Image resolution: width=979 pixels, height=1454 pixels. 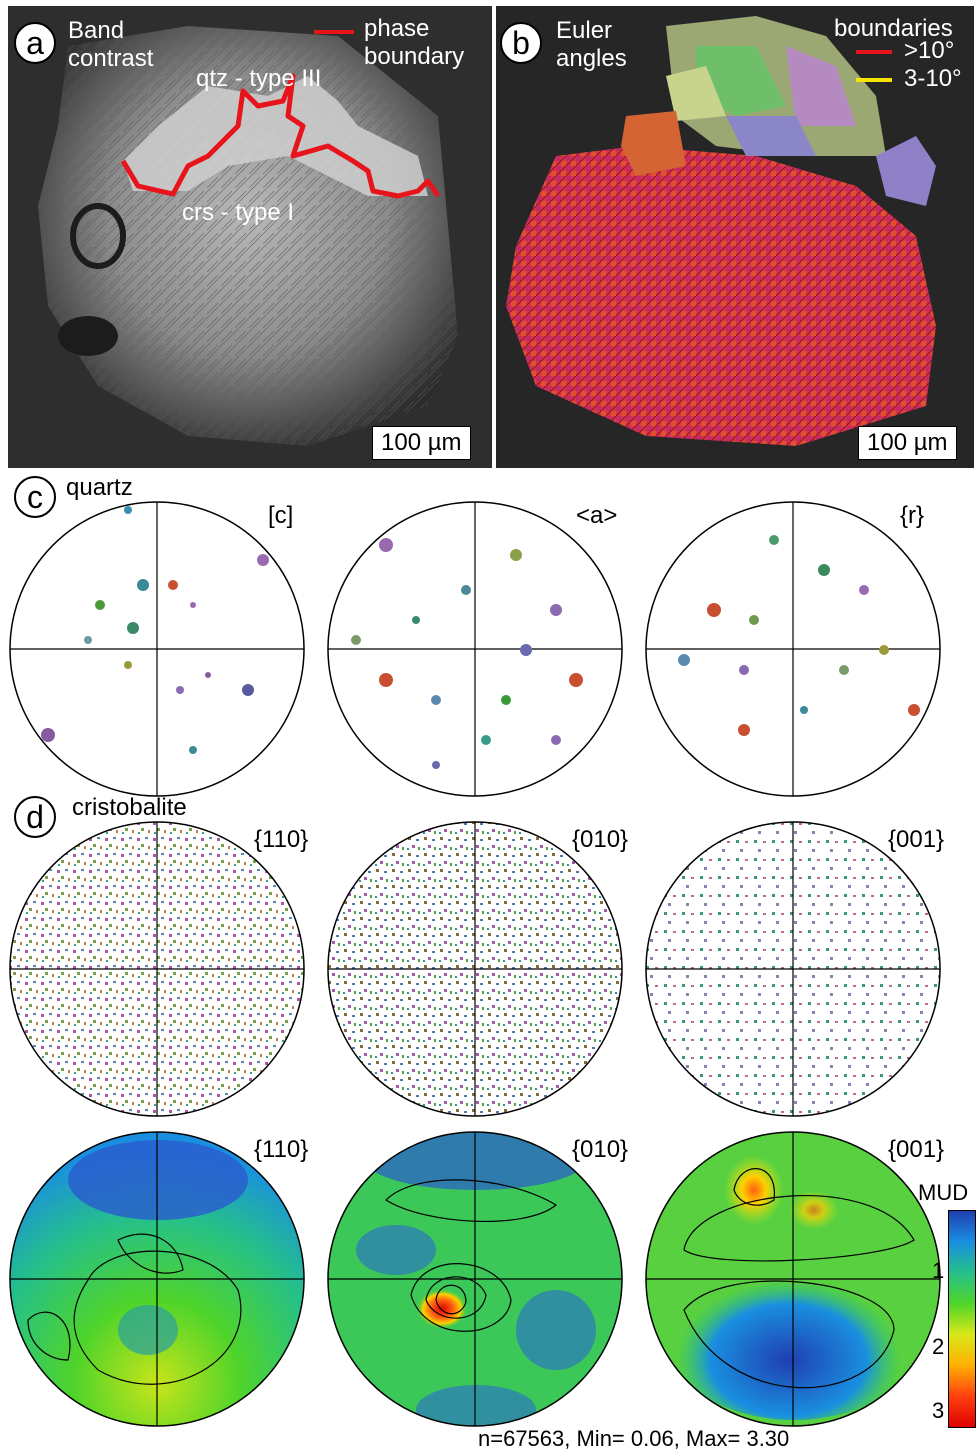 I want to click on phase-legend-1: phase, so click(x=397, y=28).